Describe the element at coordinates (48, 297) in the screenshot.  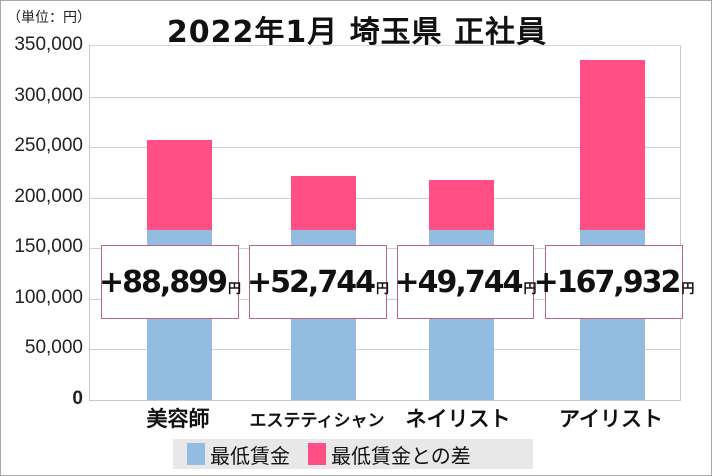
I see `y-tick: 100,000` at that location.